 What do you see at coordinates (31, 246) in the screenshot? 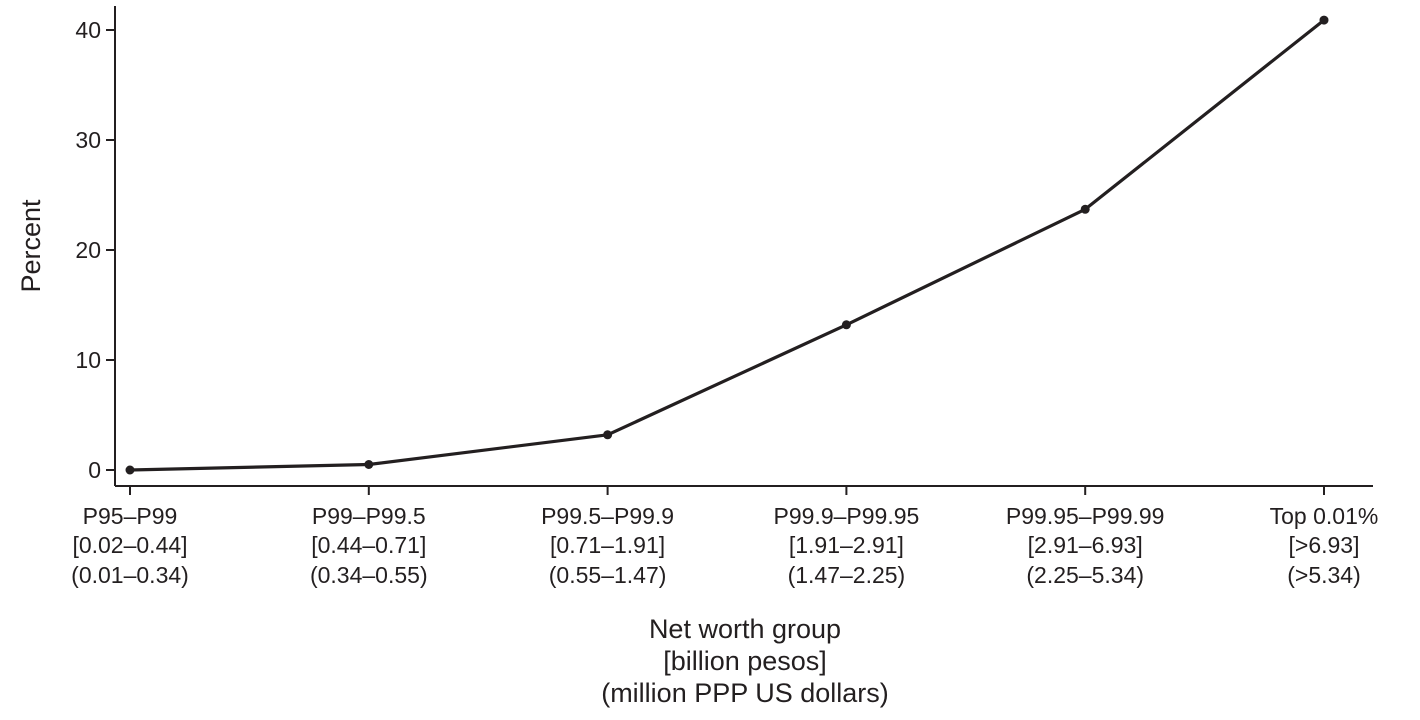
I see `y-axis-title: Percent` at bounding box center [31, 246].